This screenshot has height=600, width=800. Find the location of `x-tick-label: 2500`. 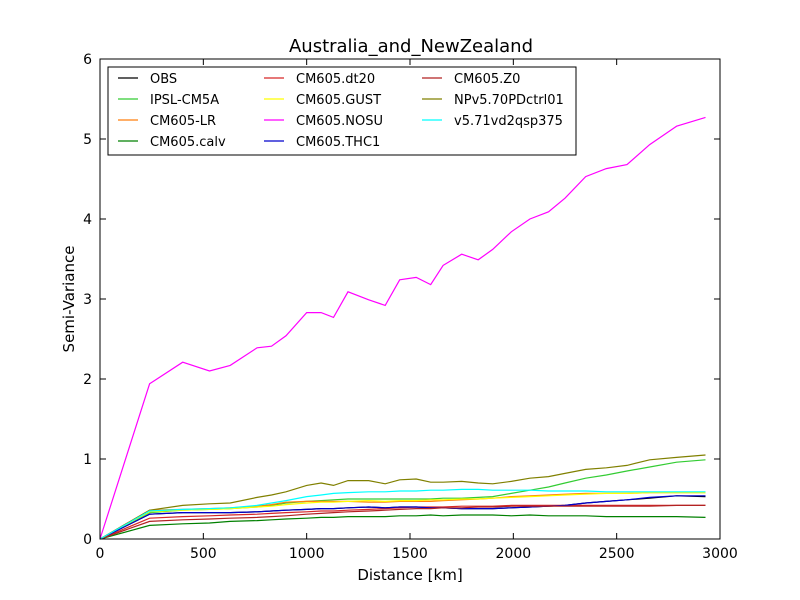

x-tick-label: 2500 is located at coordinates (617, 554).